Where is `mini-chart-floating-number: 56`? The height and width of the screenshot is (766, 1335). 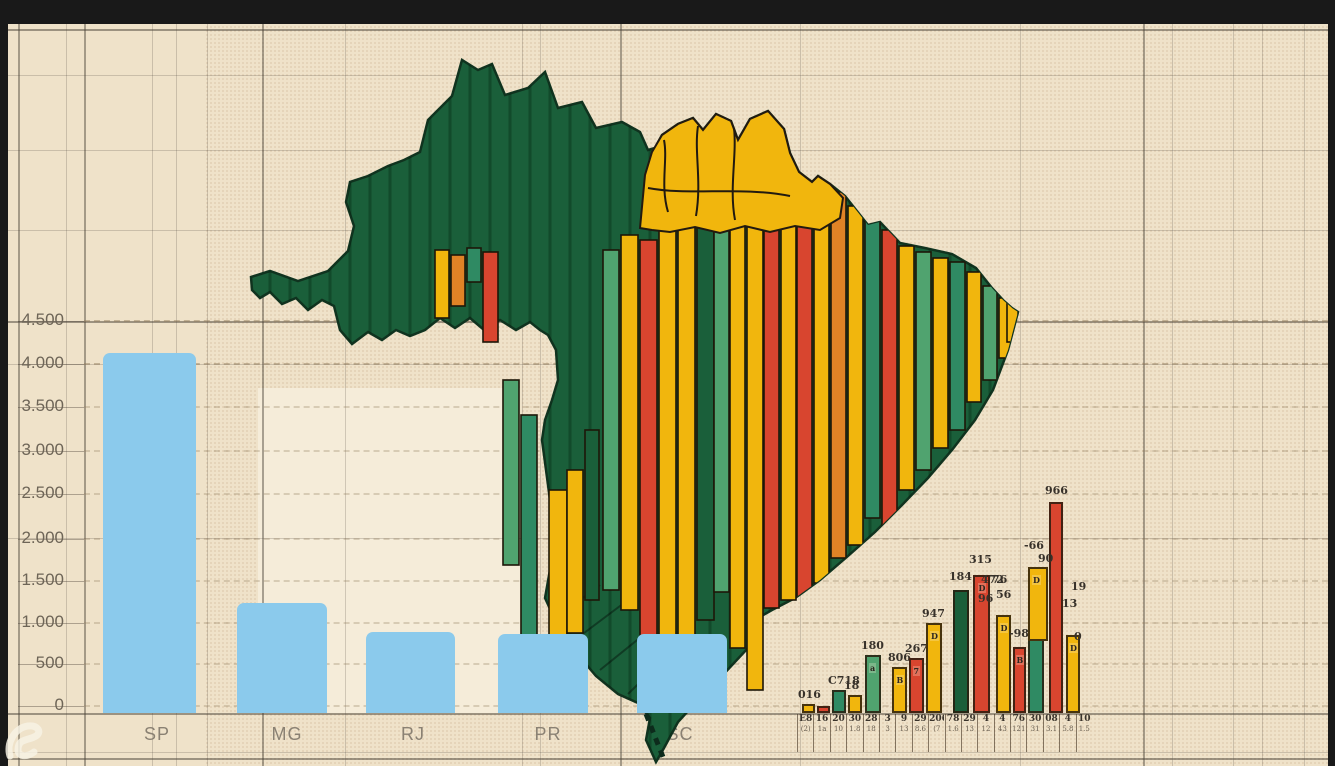 mini-chart-floating-number: 56 is located at coordinates (1004, 594).